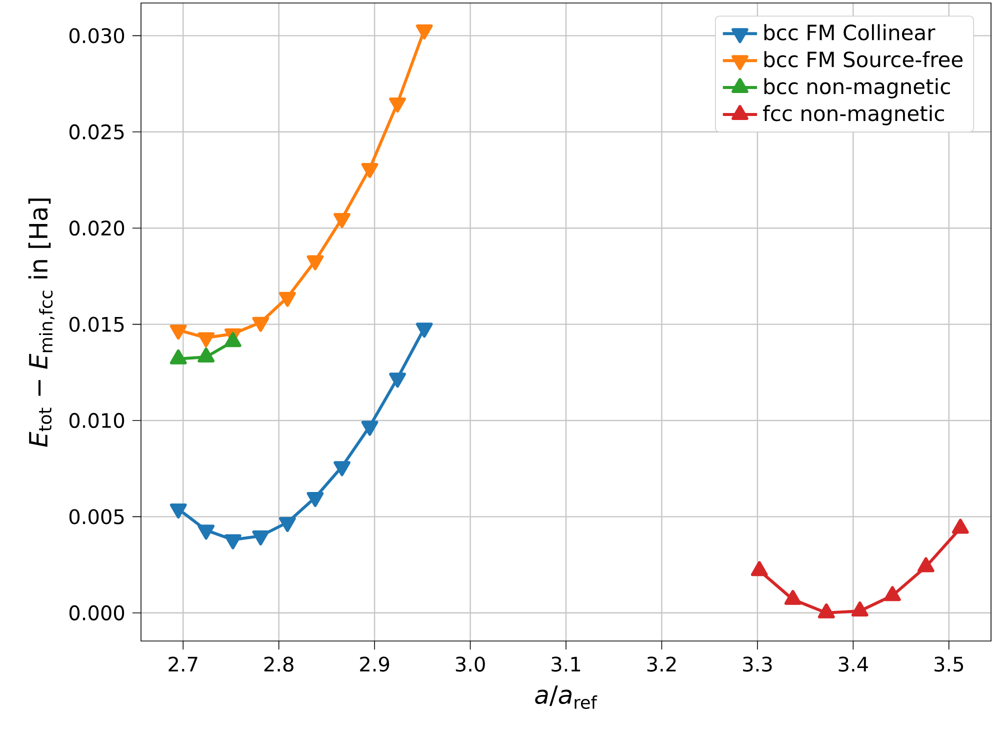  Describe the element at coordinates (470, 664) in the screenshot. I see `x-tick-label: 3.0` at that location.